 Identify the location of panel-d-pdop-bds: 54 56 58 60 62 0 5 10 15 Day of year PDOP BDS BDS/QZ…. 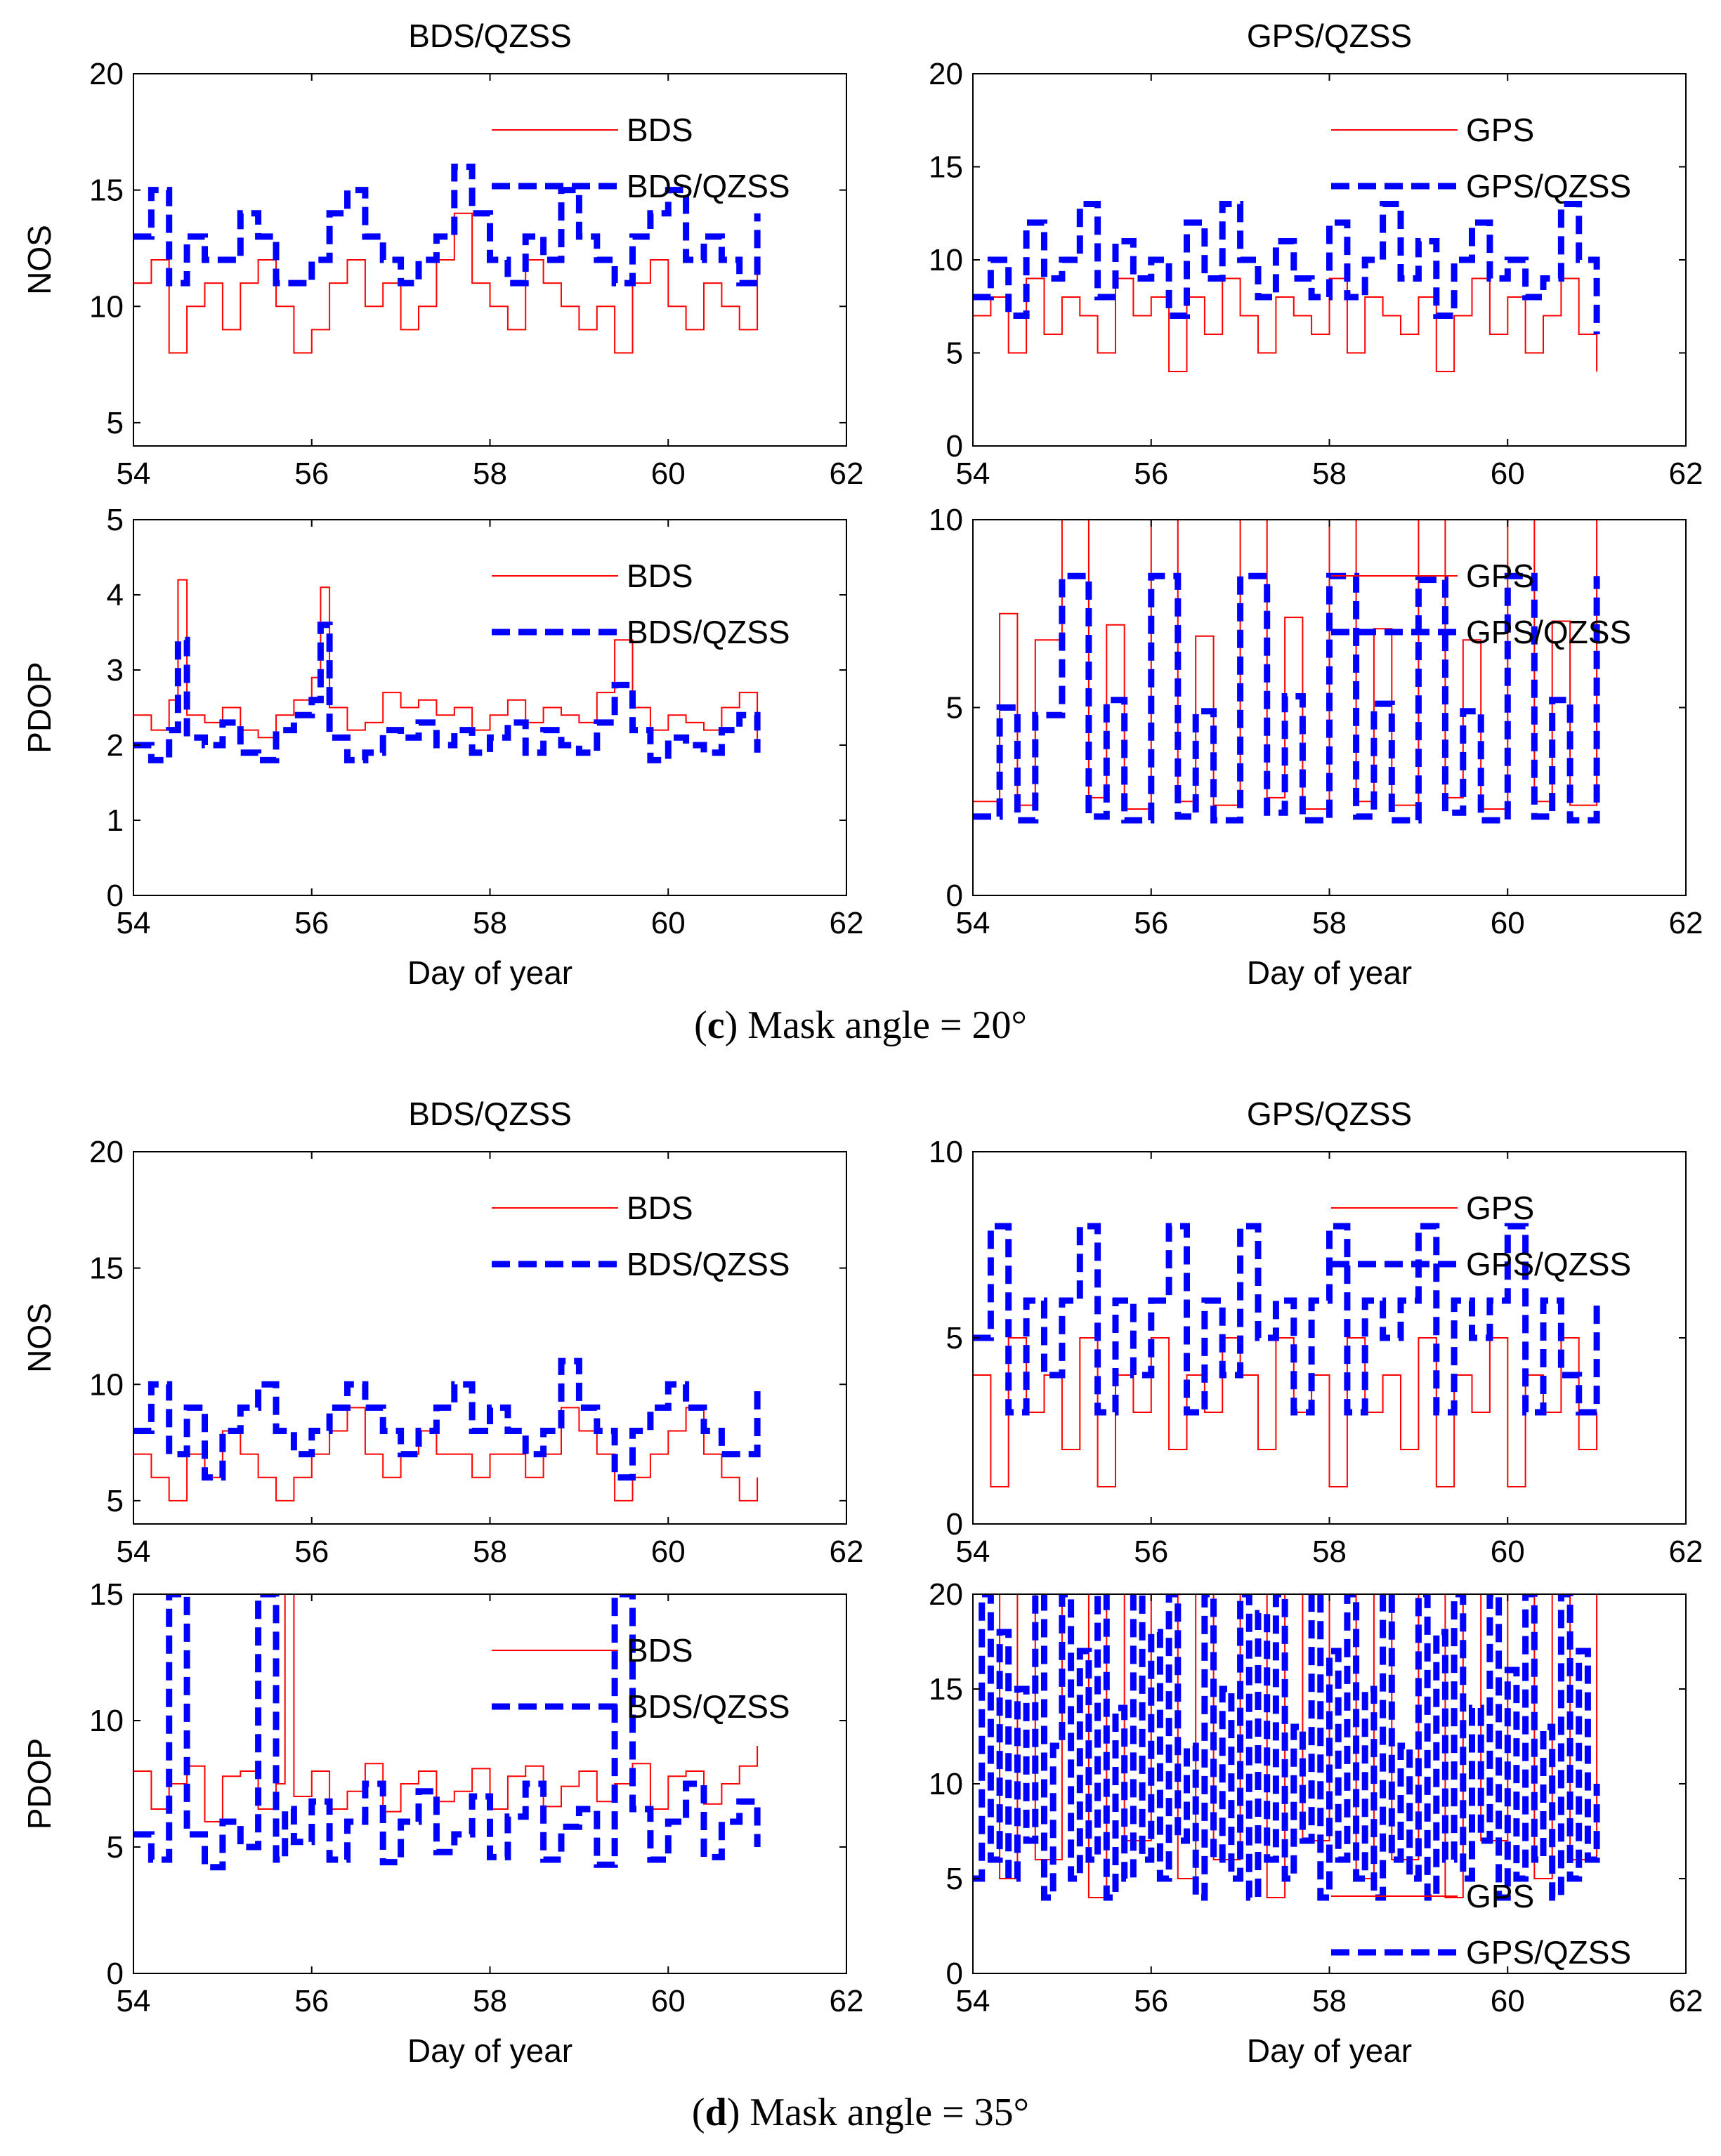
(442, 1823).